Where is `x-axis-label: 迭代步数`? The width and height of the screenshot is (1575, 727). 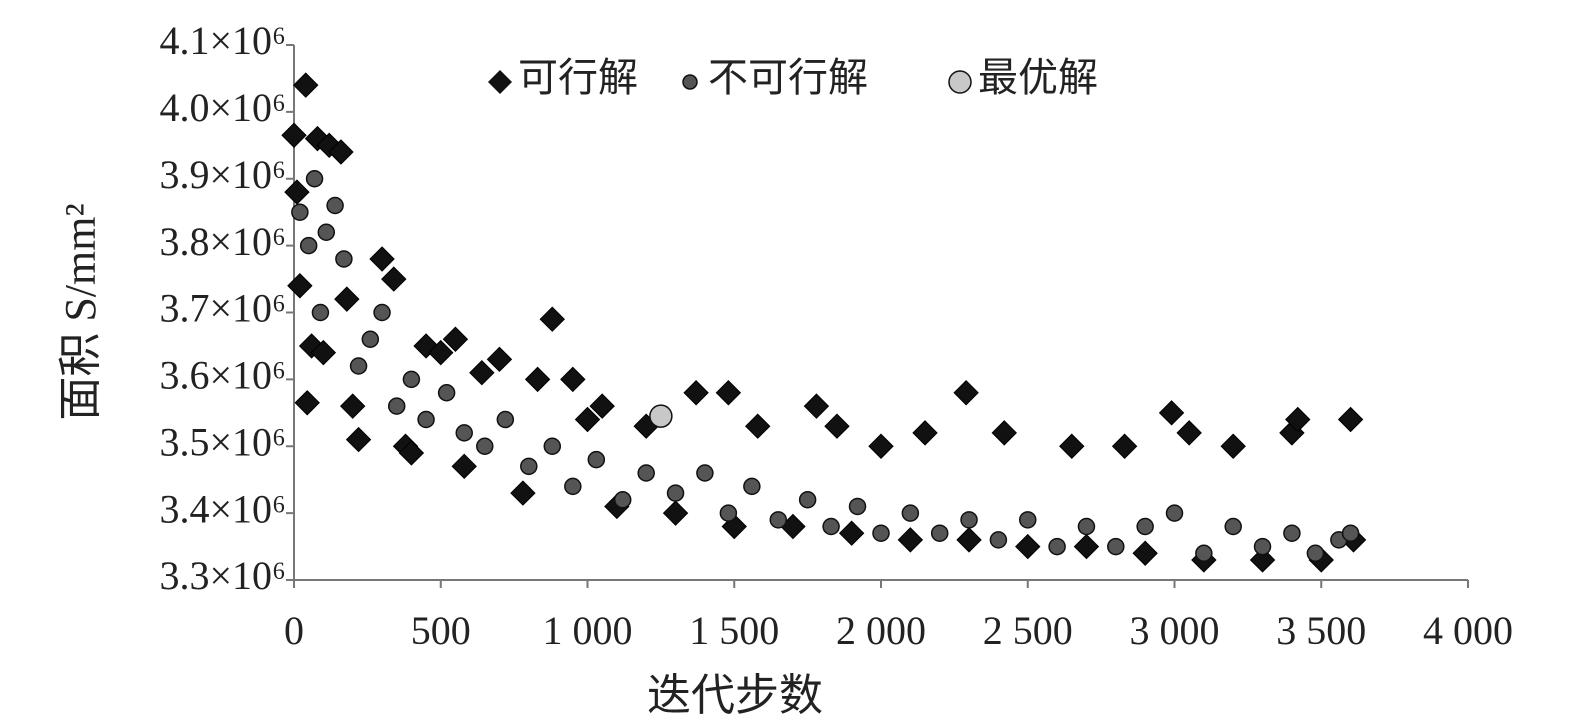 x-axis-label: 迭代步数 is located at coordinates (735, 695).